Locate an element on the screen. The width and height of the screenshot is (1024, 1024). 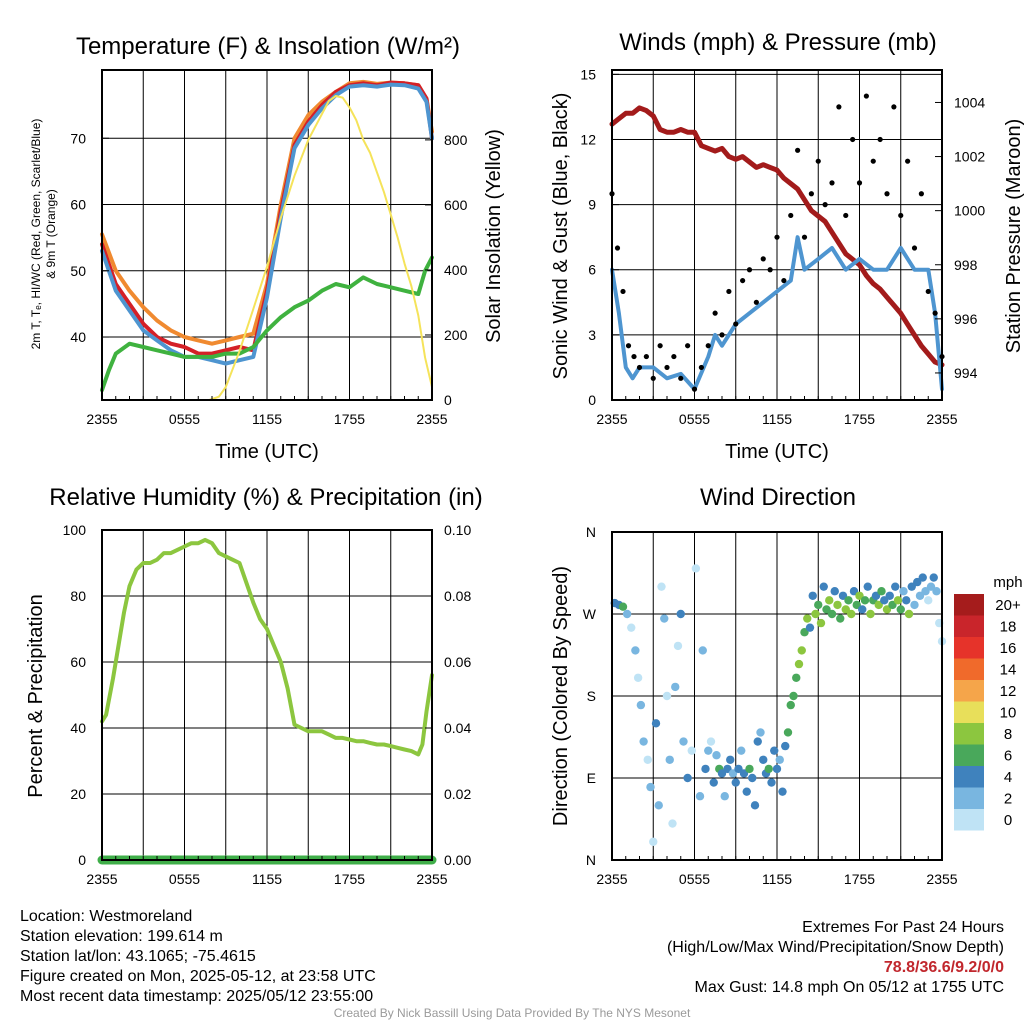
legend-title: mph is located at coordinates (1007, 582).